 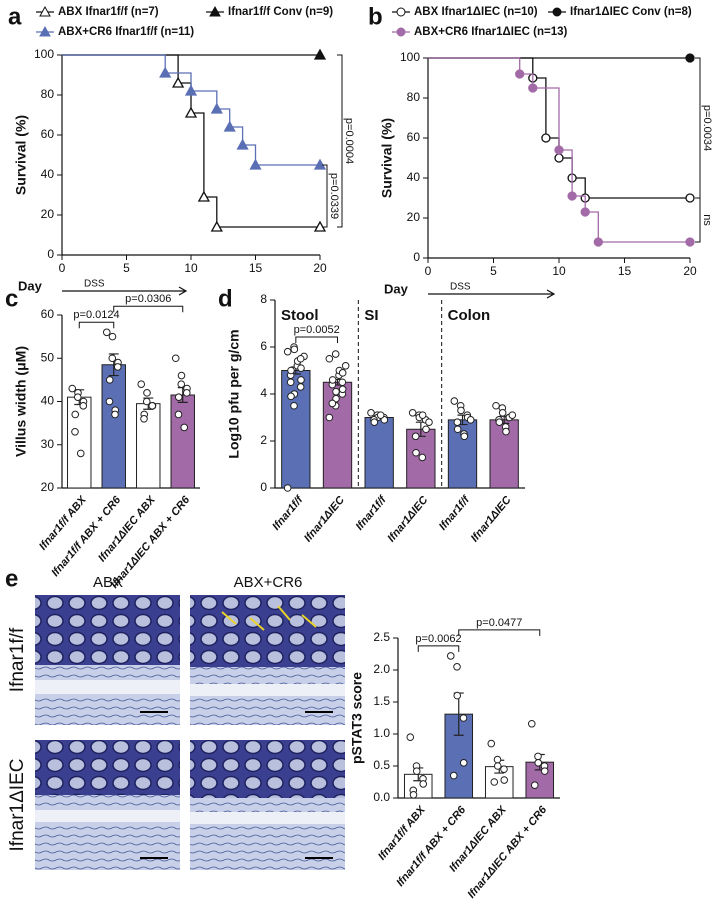 What do you see at coordinates (707, 220) in the screenshot?
I see `significance-label: ns` at bounding box center [707, 220].